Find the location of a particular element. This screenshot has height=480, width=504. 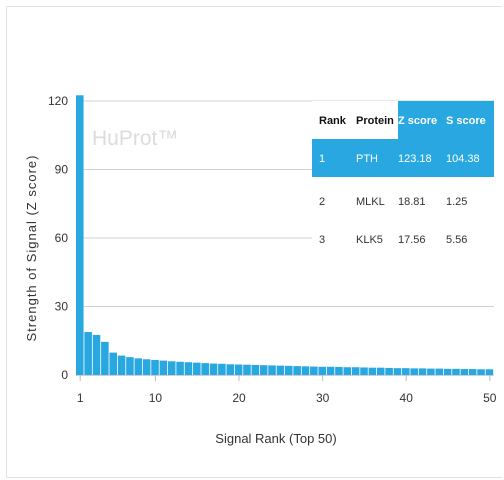

table-cell: 1.25 is located at coordinates (456, 202).